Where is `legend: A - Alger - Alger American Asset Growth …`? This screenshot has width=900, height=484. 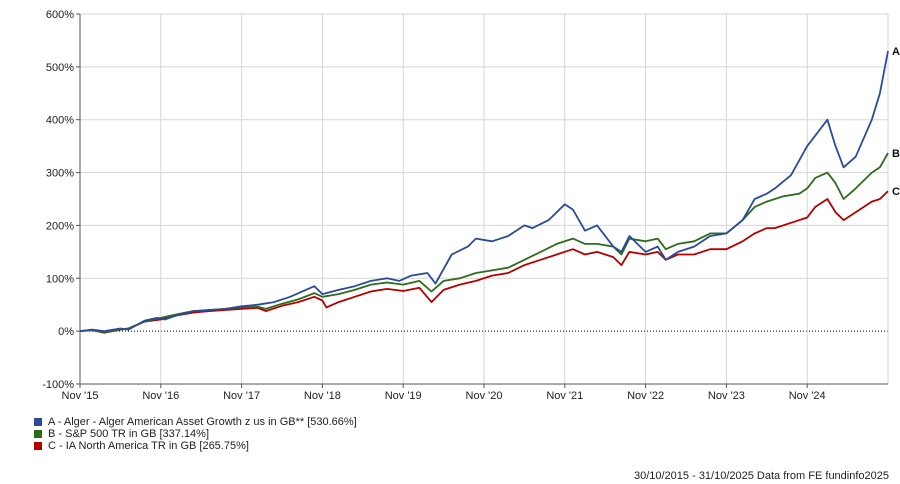 legend: A - Alger - Alger American Asset Growth … is located at coordinates (195, 434).